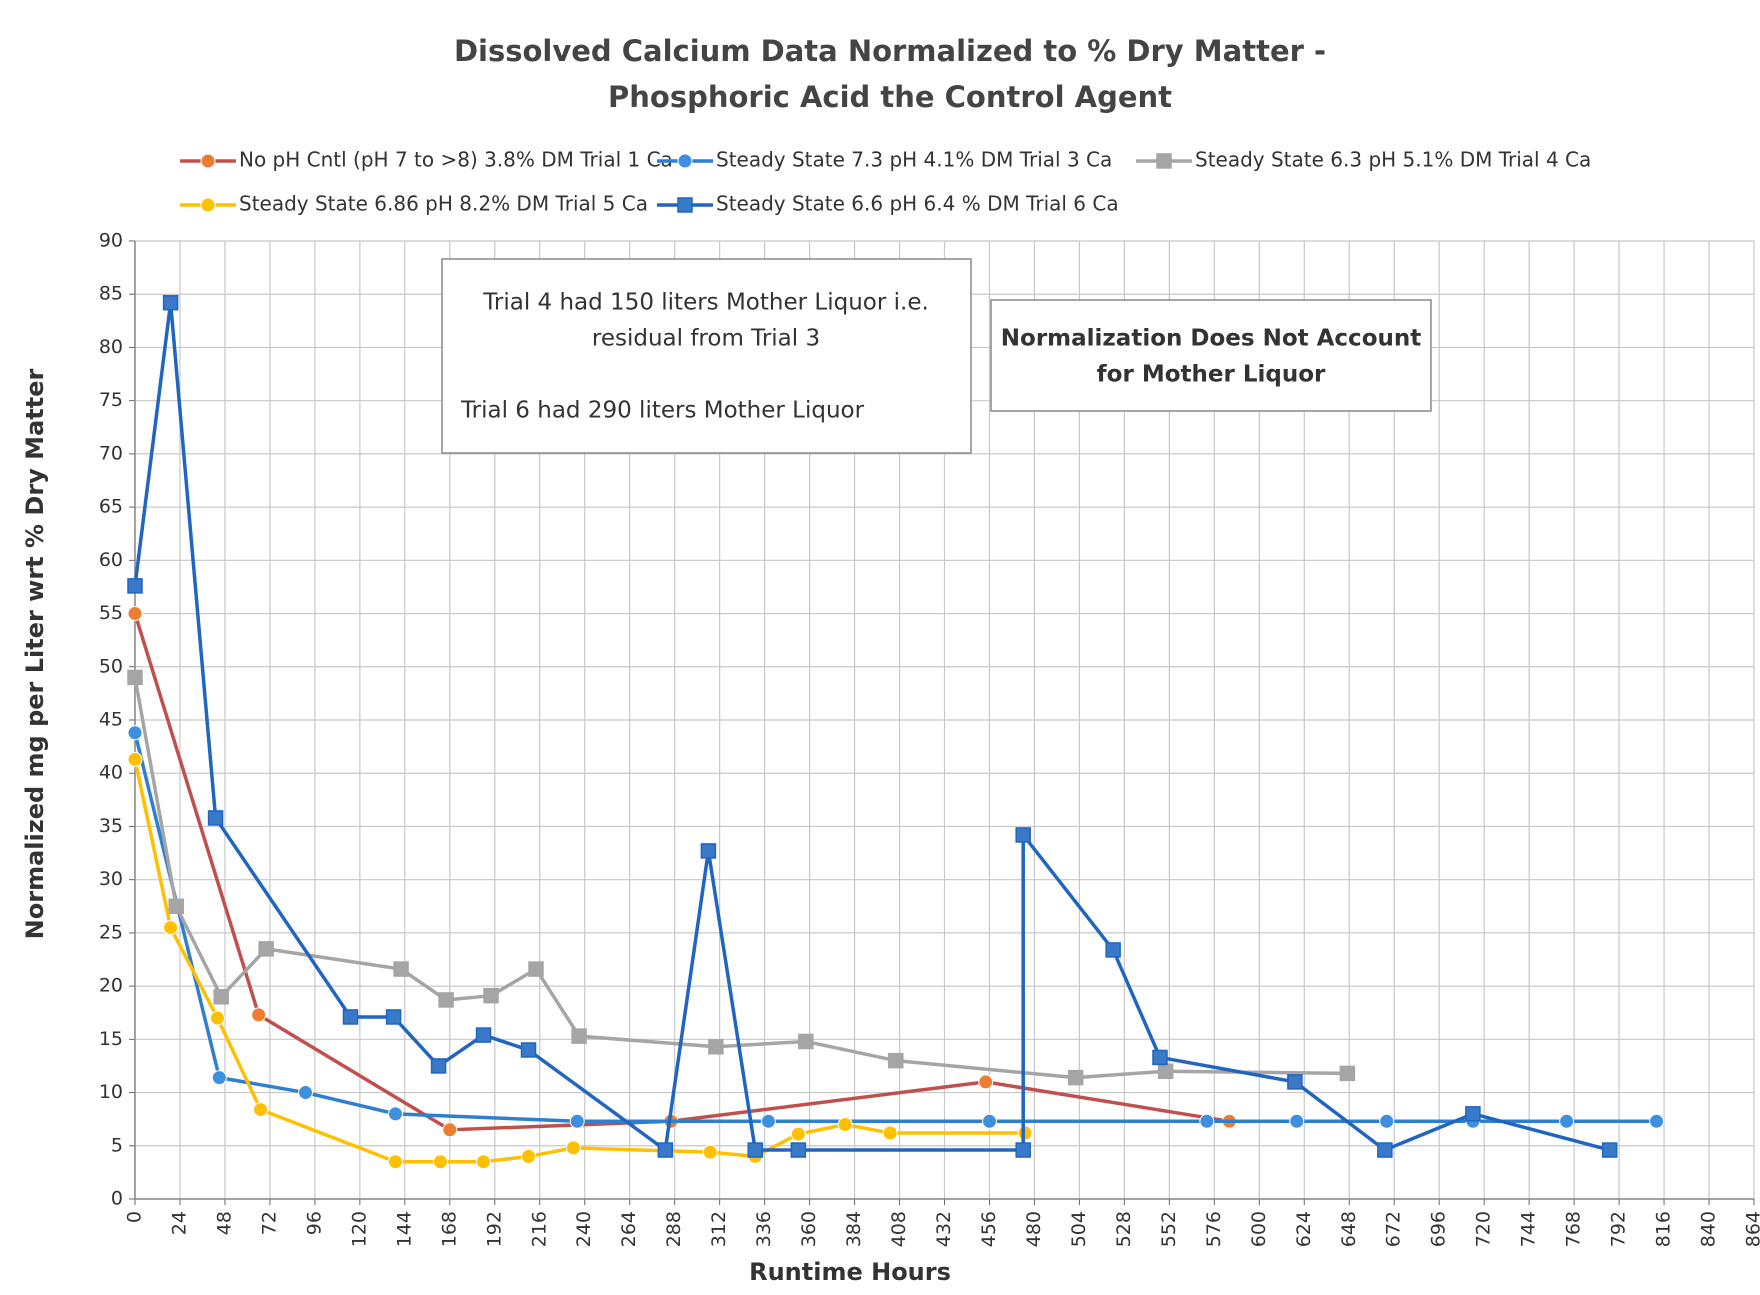  I want to click on y-tick-label: 75, so click(111, 400).